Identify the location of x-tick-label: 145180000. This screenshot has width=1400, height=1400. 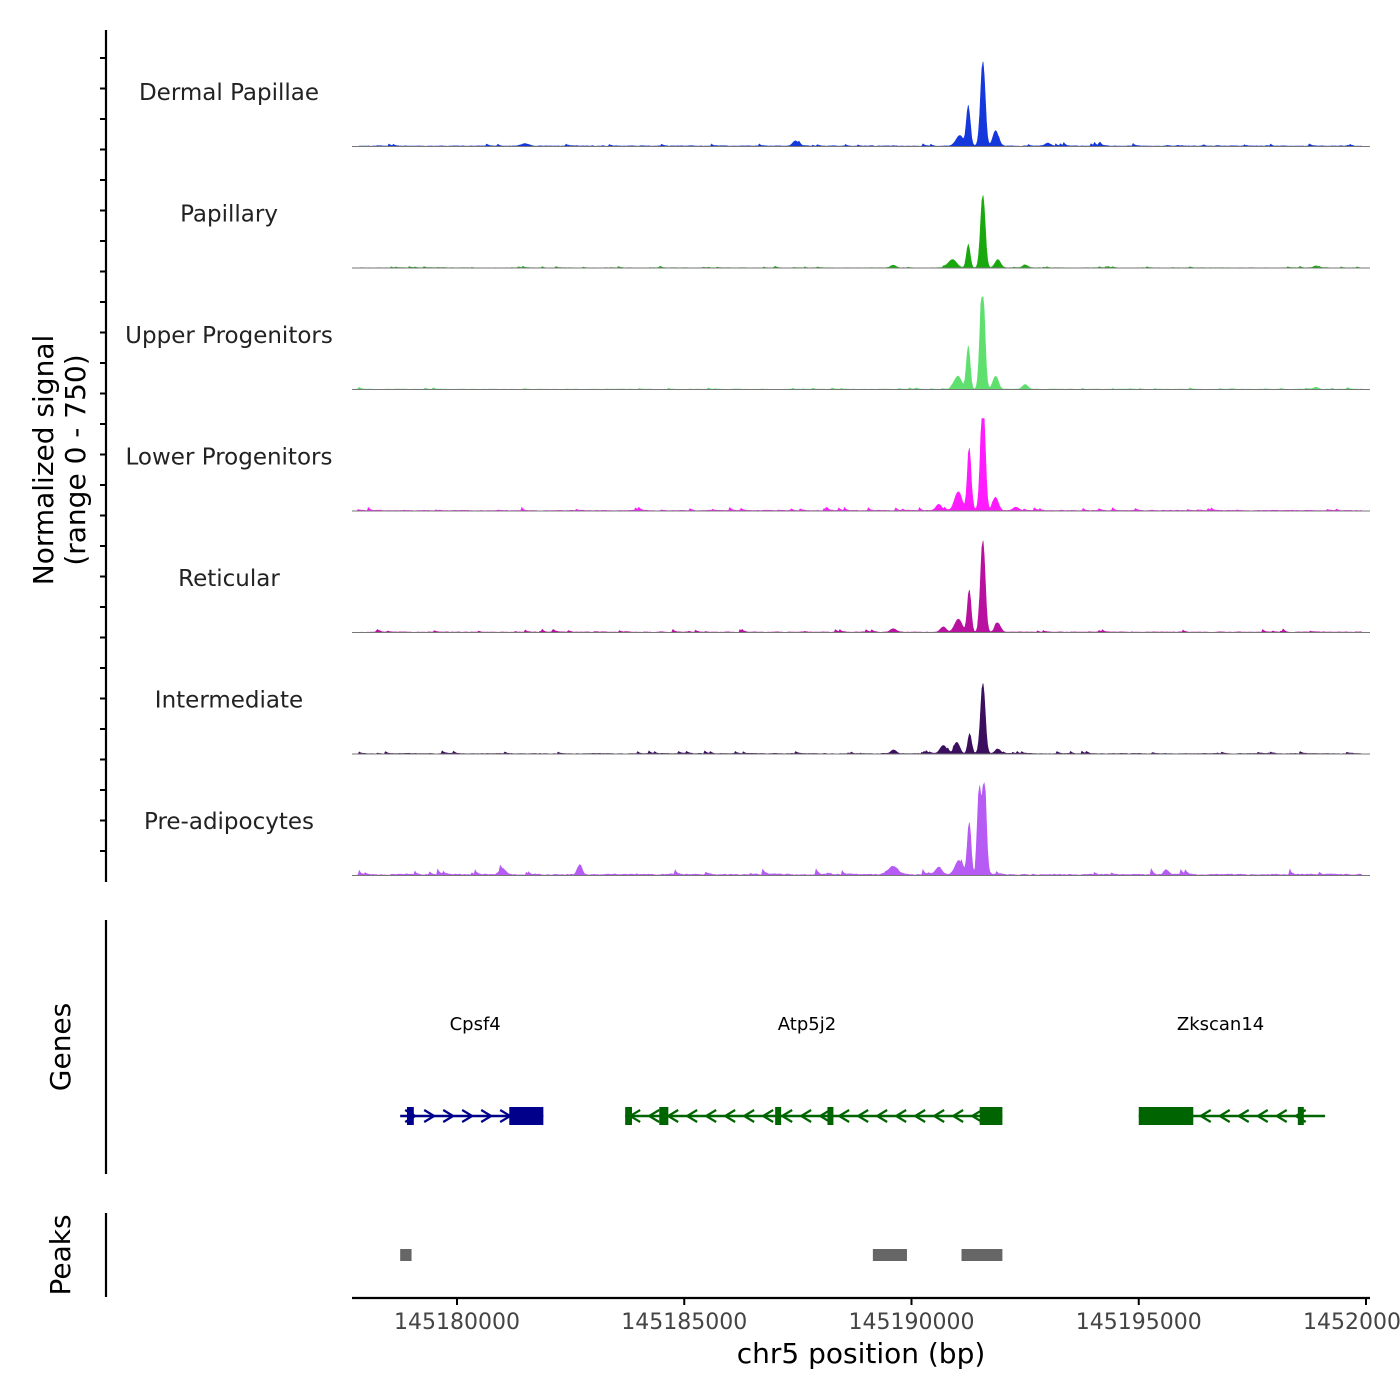
(457, 1322).